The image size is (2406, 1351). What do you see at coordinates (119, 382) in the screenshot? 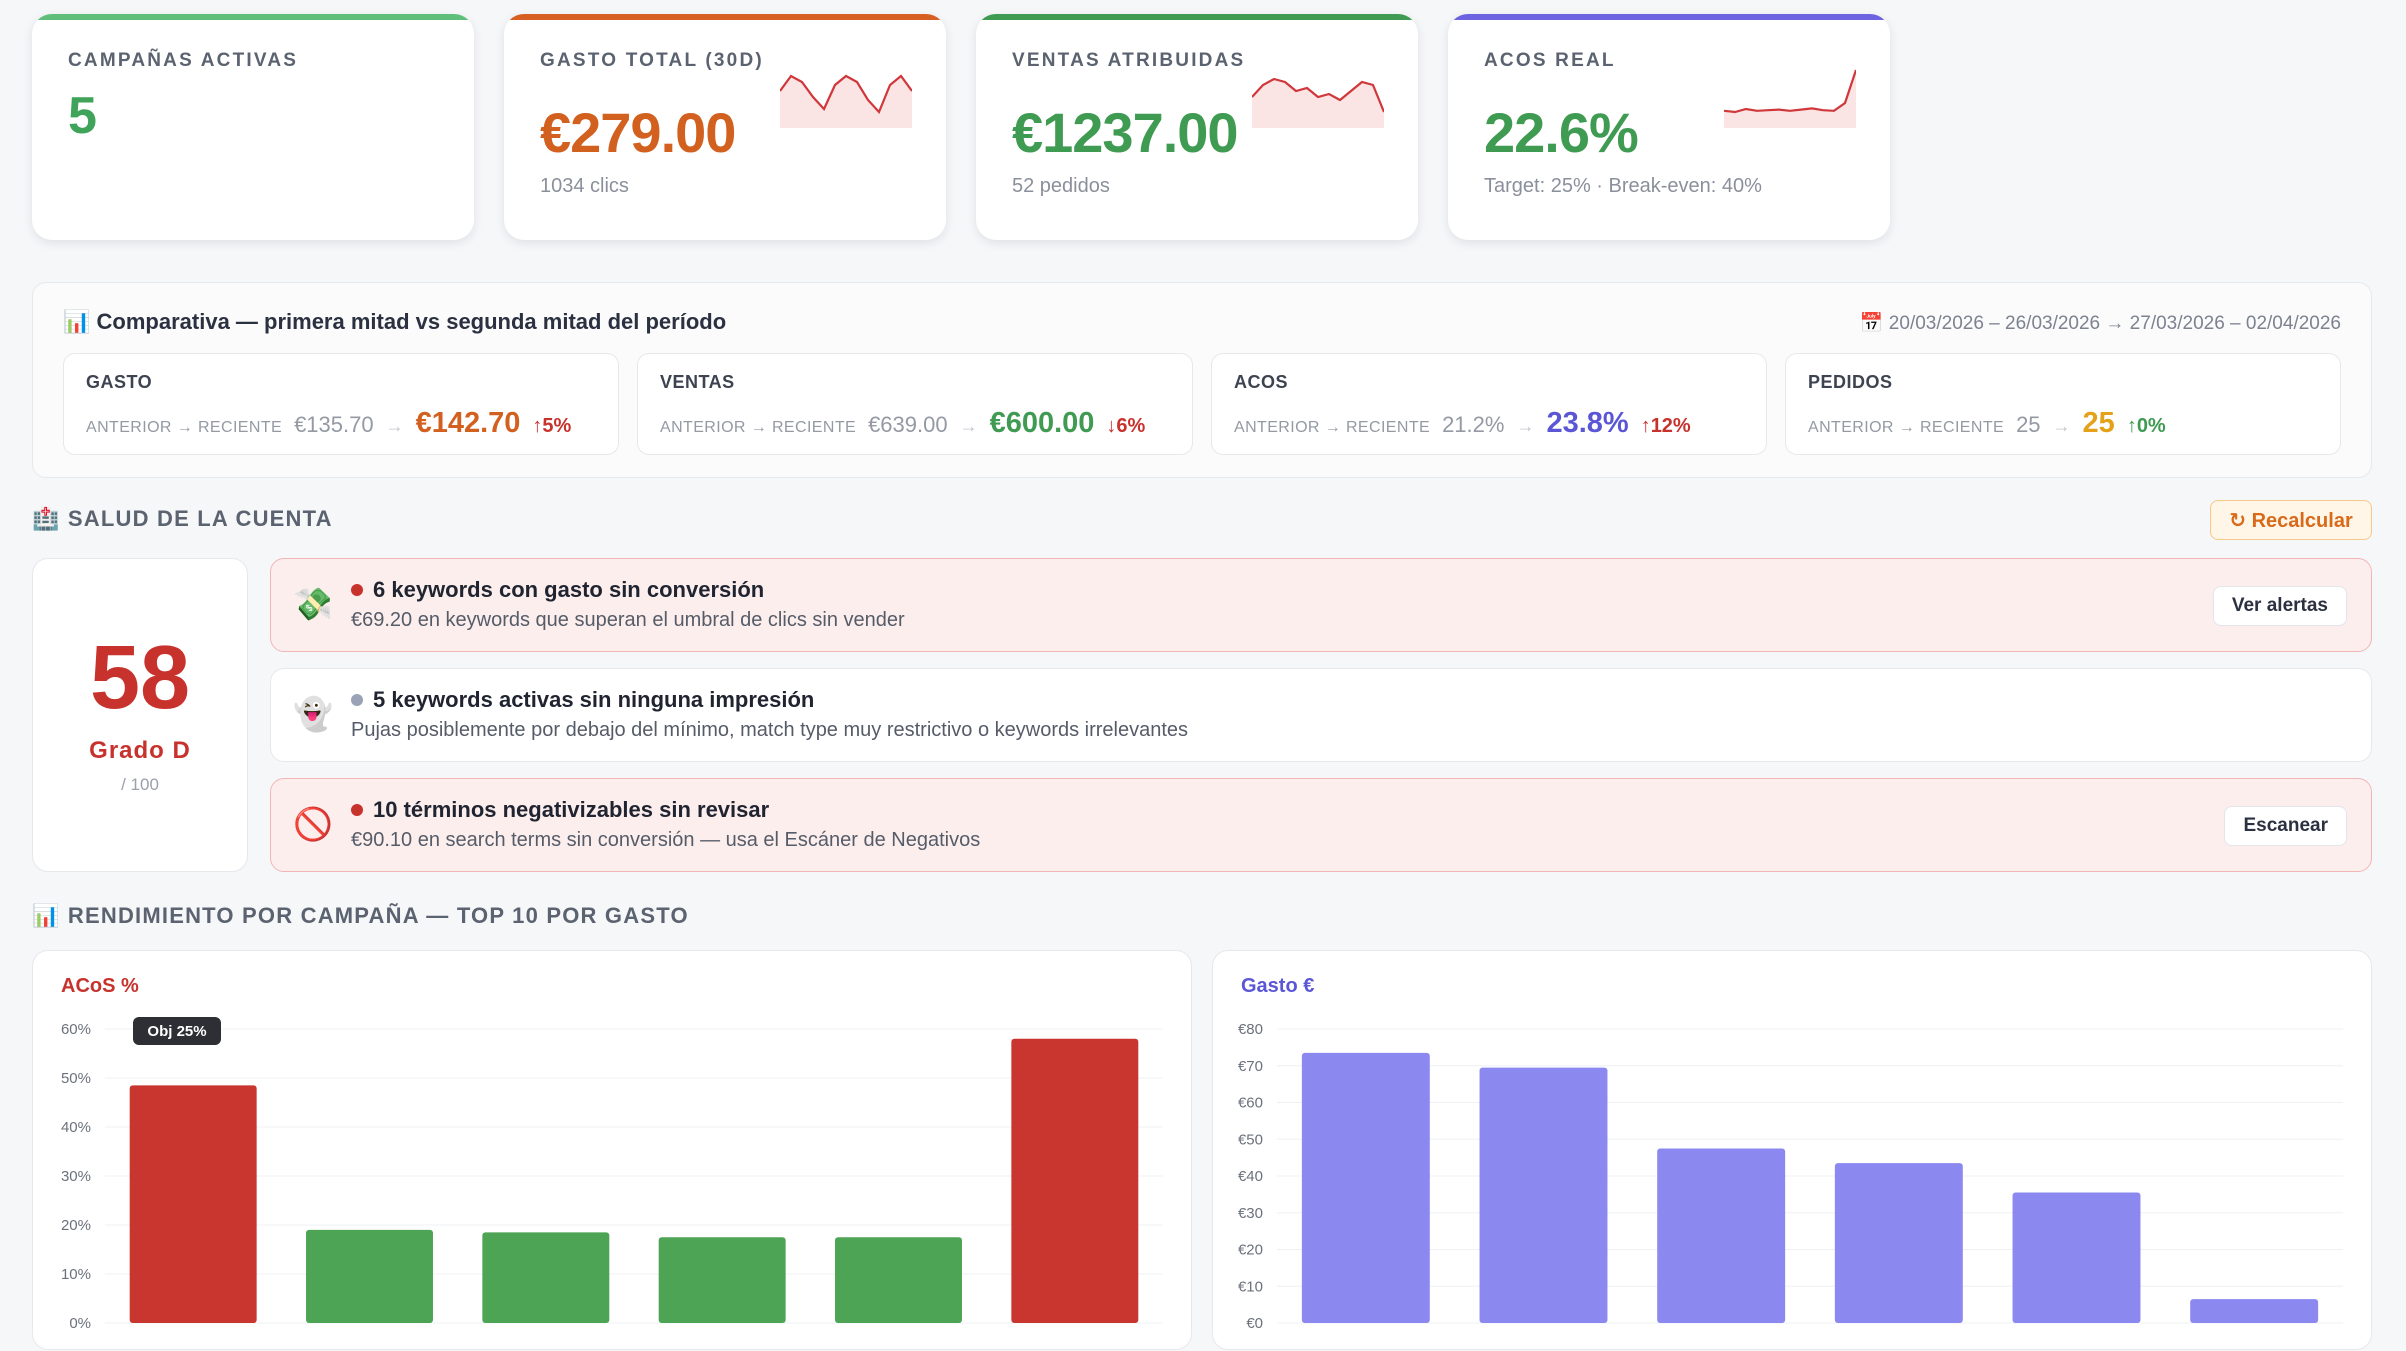
I see `cmp-name: GASTO` at bounding box center [119, 382].